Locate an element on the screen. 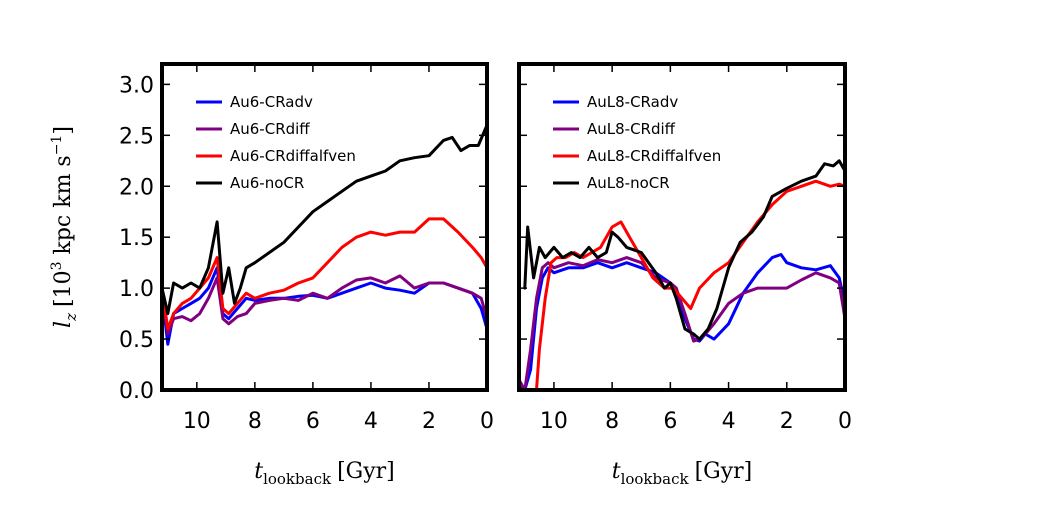 The width and height of the screenshot is (1040, 520). series-line-au6-nocr is located at coordinates (324, 219).